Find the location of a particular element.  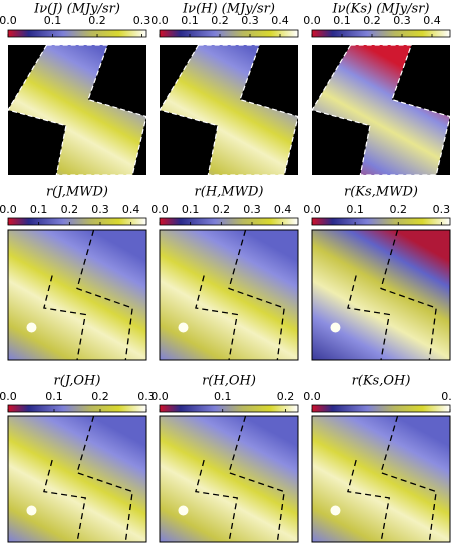

panel-title: Iν(Ks) (MJy/sr) is located at coordinates (381, 9).